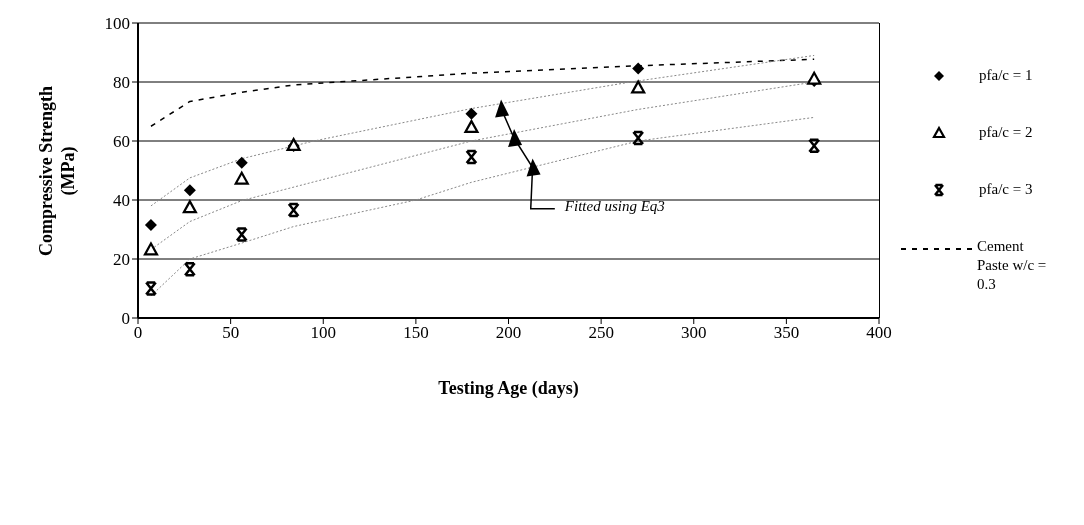  I want to click on x-tick-label: 200, so click(508, 333).